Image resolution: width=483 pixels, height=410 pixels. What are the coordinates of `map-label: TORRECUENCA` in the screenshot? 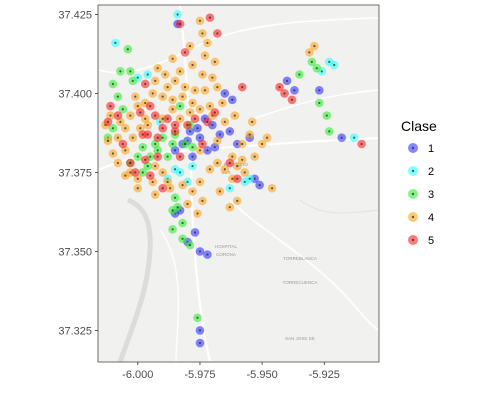 It's located at (300, 282).